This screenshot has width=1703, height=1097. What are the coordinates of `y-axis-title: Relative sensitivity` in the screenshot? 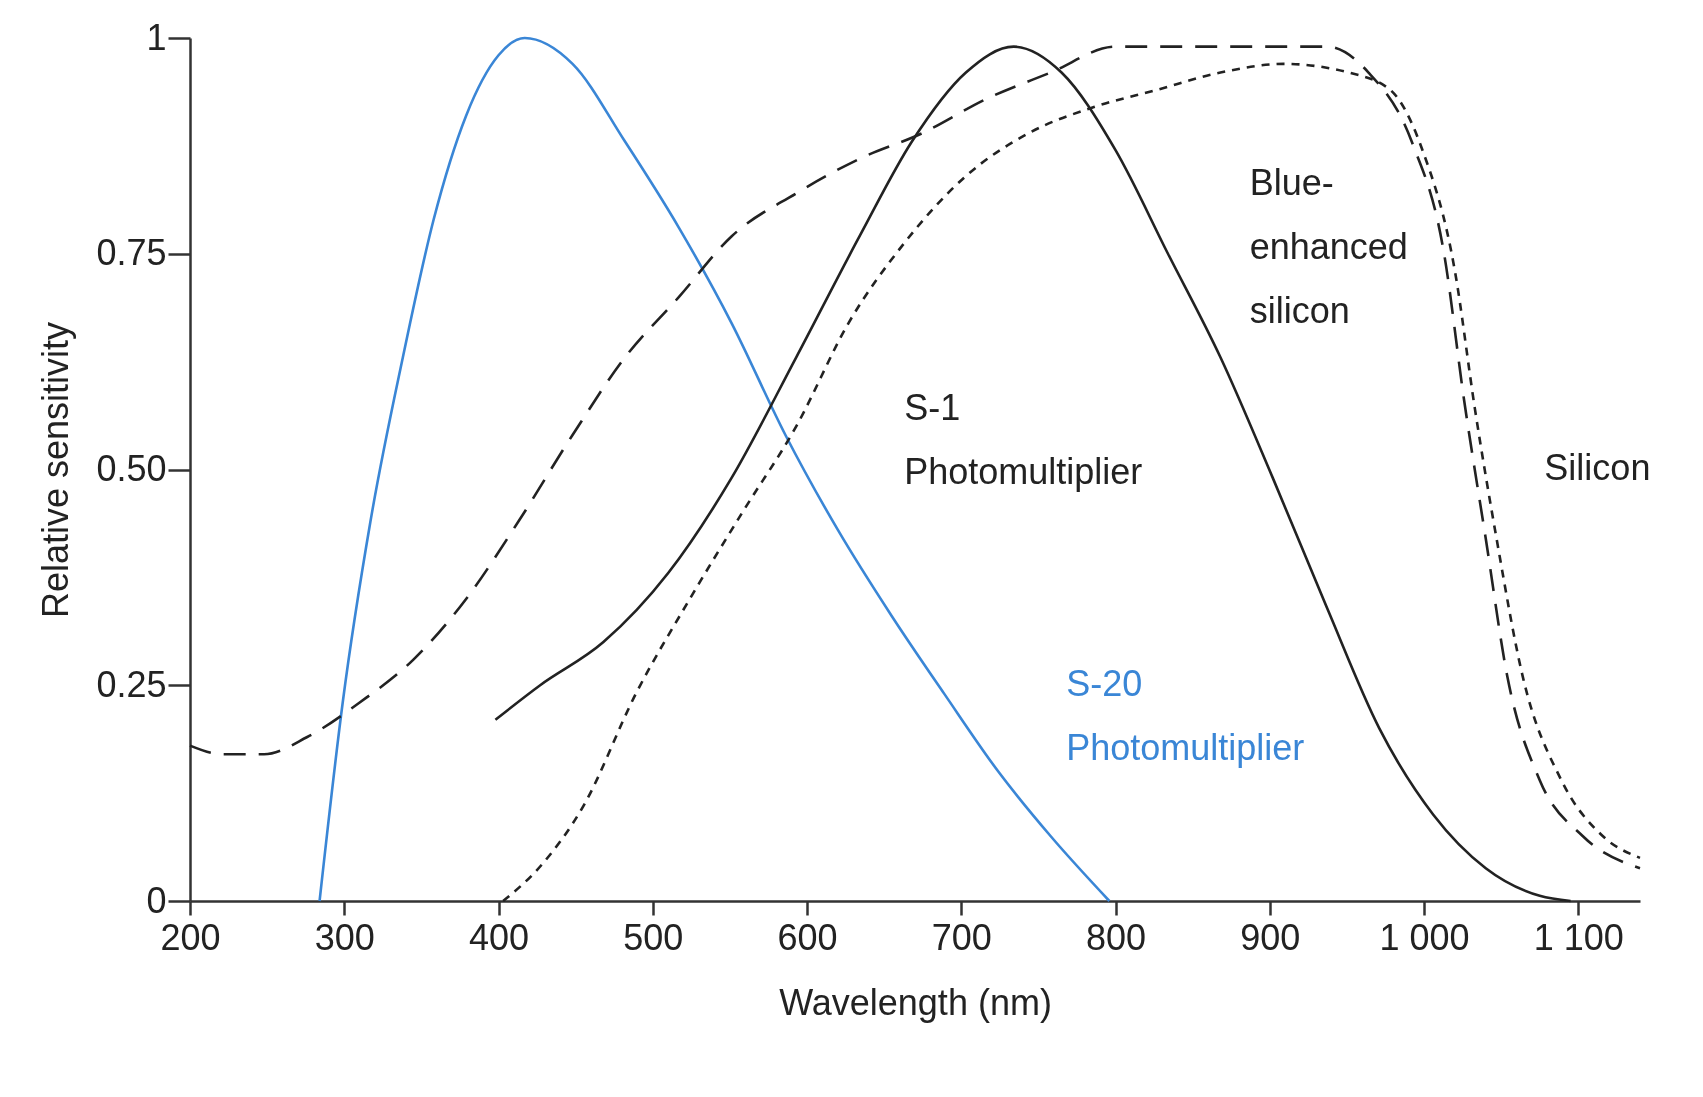 It's located at (56, 470).